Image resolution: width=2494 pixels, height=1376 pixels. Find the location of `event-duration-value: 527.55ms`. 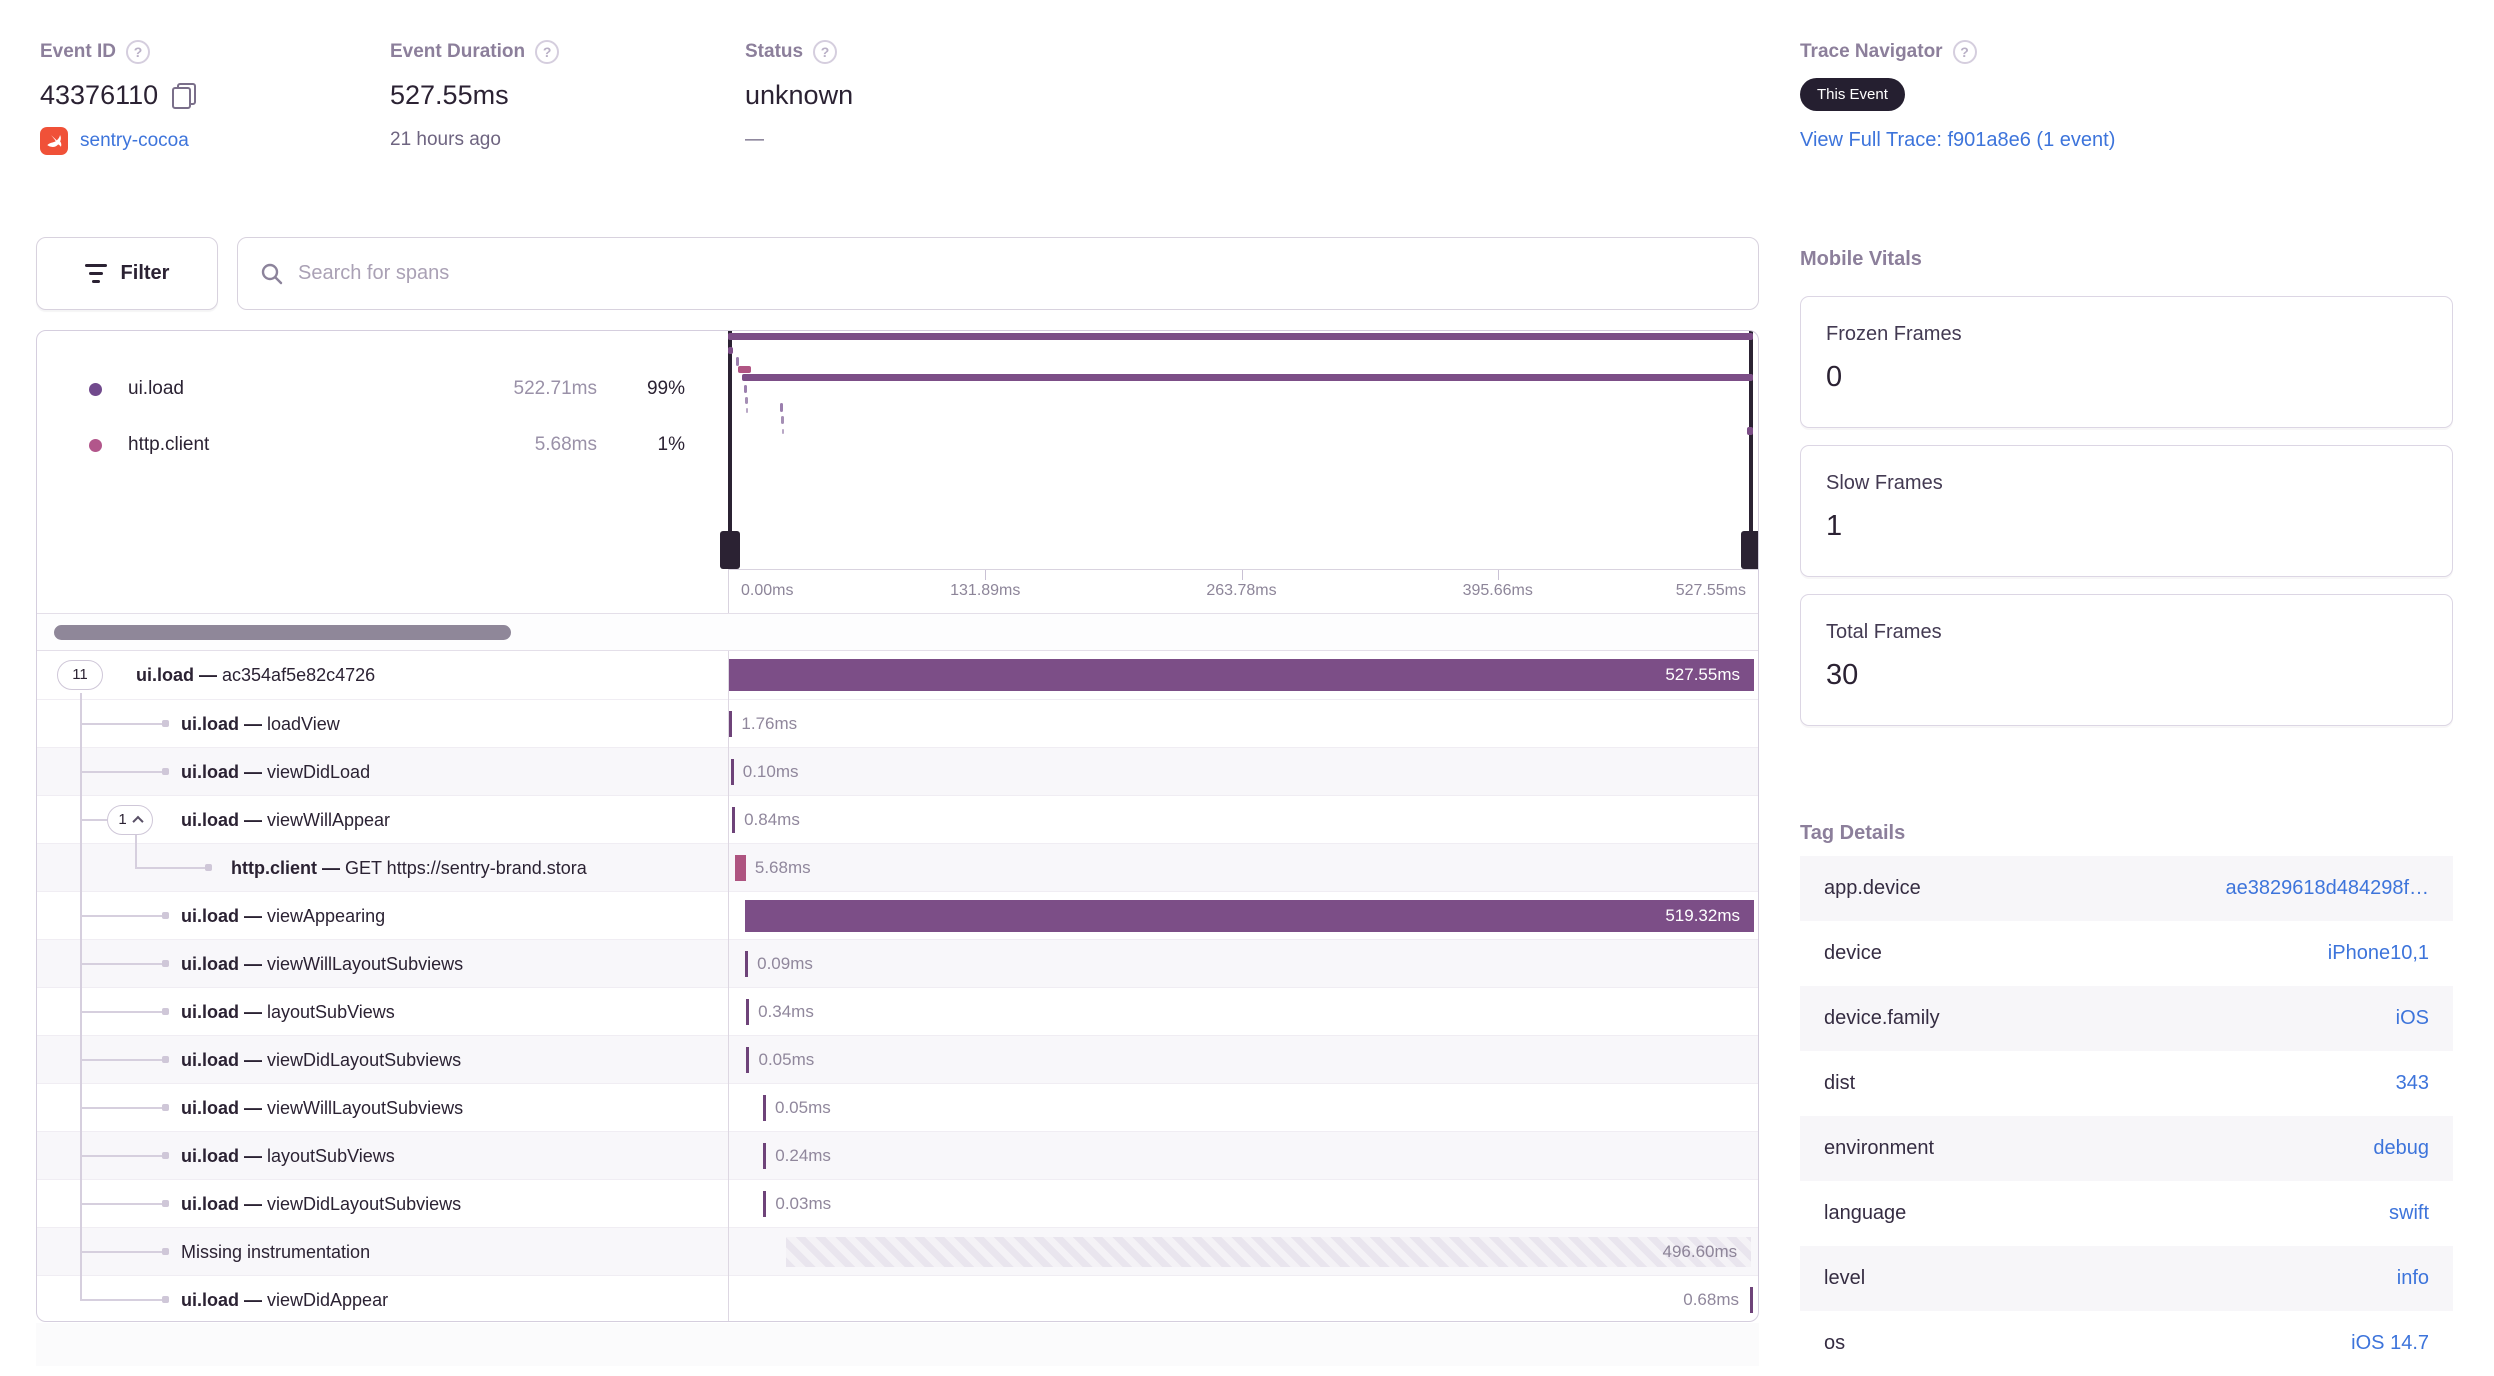

event-duration-value: 527.55ms is located at coordinates (449, 95).